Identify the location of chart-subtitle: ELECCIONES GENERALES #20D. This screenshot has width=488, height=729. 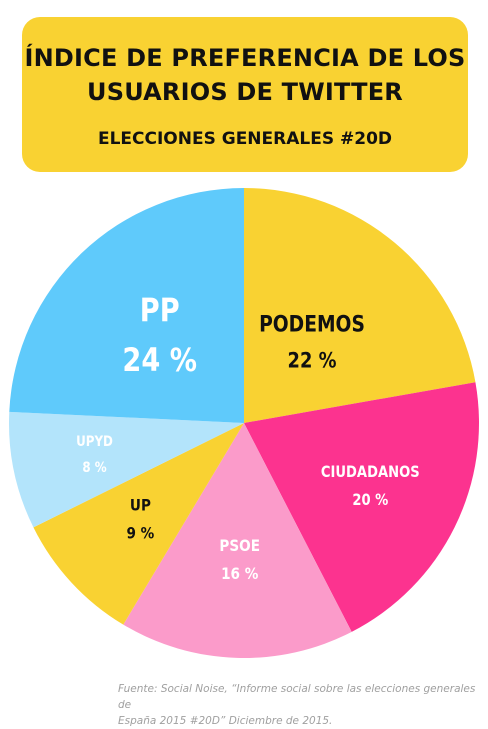
(245, 139).